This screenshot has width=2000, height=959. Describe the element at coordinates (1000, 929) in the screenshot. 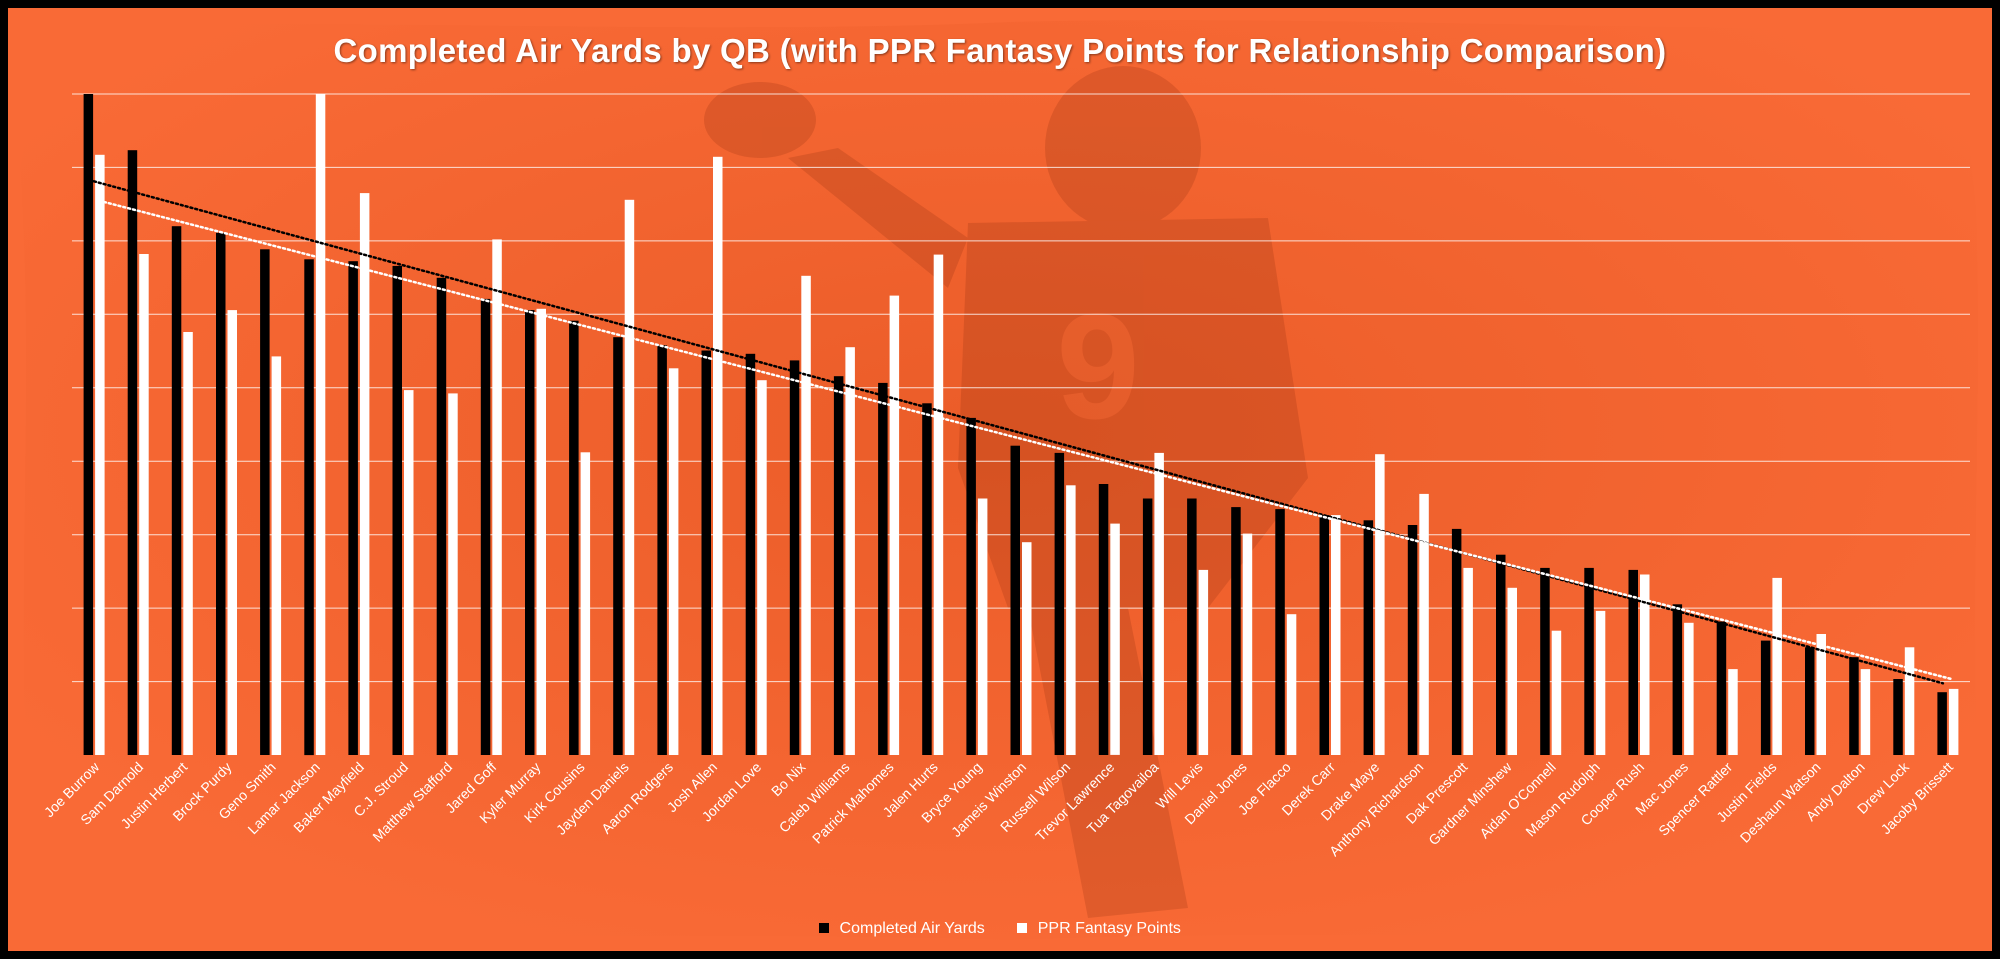

I see `legend: Completed Air Yards PPR Fantasy Points` at that location.